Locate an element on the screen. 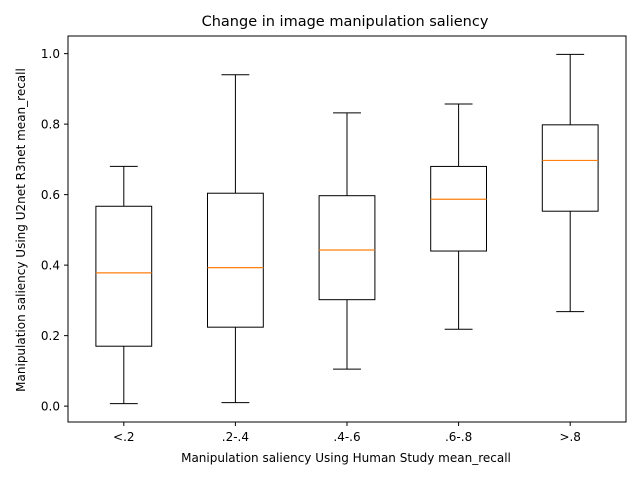 Image resolution: width=640 pixels, height=480 pixels. x-tick-label: .6-.8 is located at coordinates (458, 437).